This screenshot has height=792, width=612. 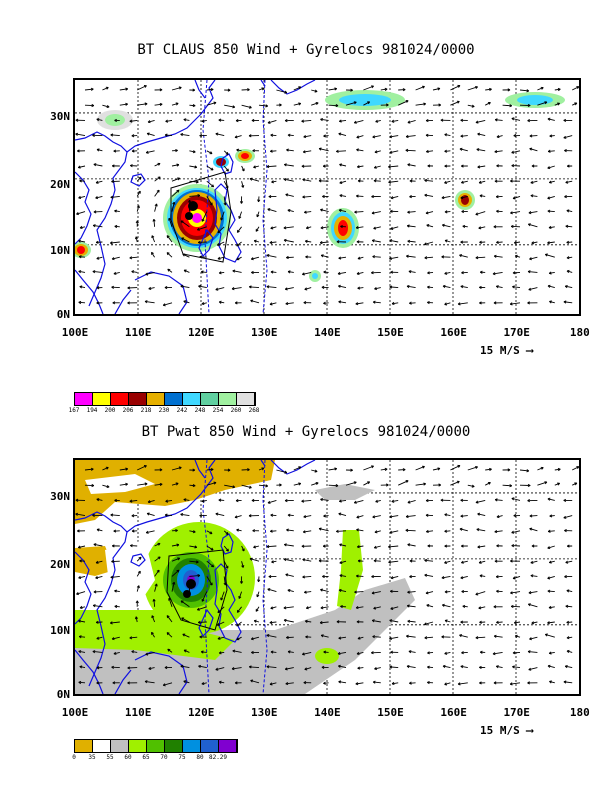 What do you see at coordinates (192, 746) in the screenshot?
I see `panel2-colorbar-swatch` at bounding box center [192, 746].